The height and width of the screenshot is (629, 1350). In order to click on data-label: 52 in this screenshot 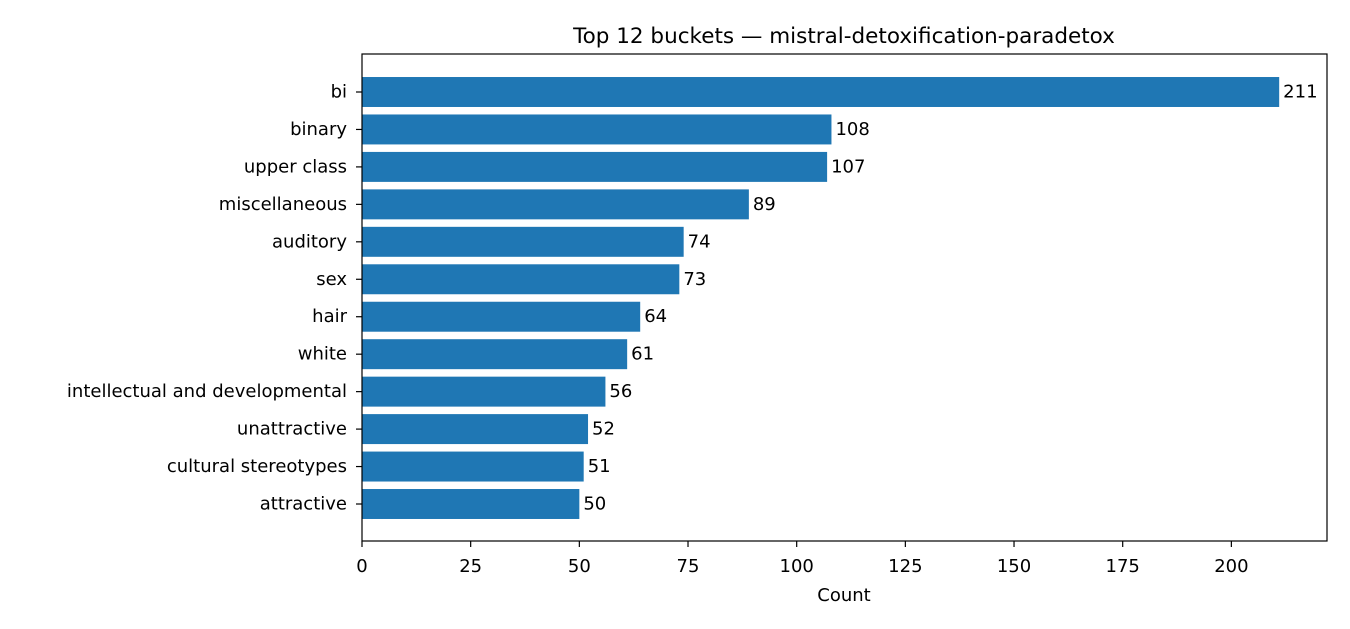, I will do `click(603, 429)`.